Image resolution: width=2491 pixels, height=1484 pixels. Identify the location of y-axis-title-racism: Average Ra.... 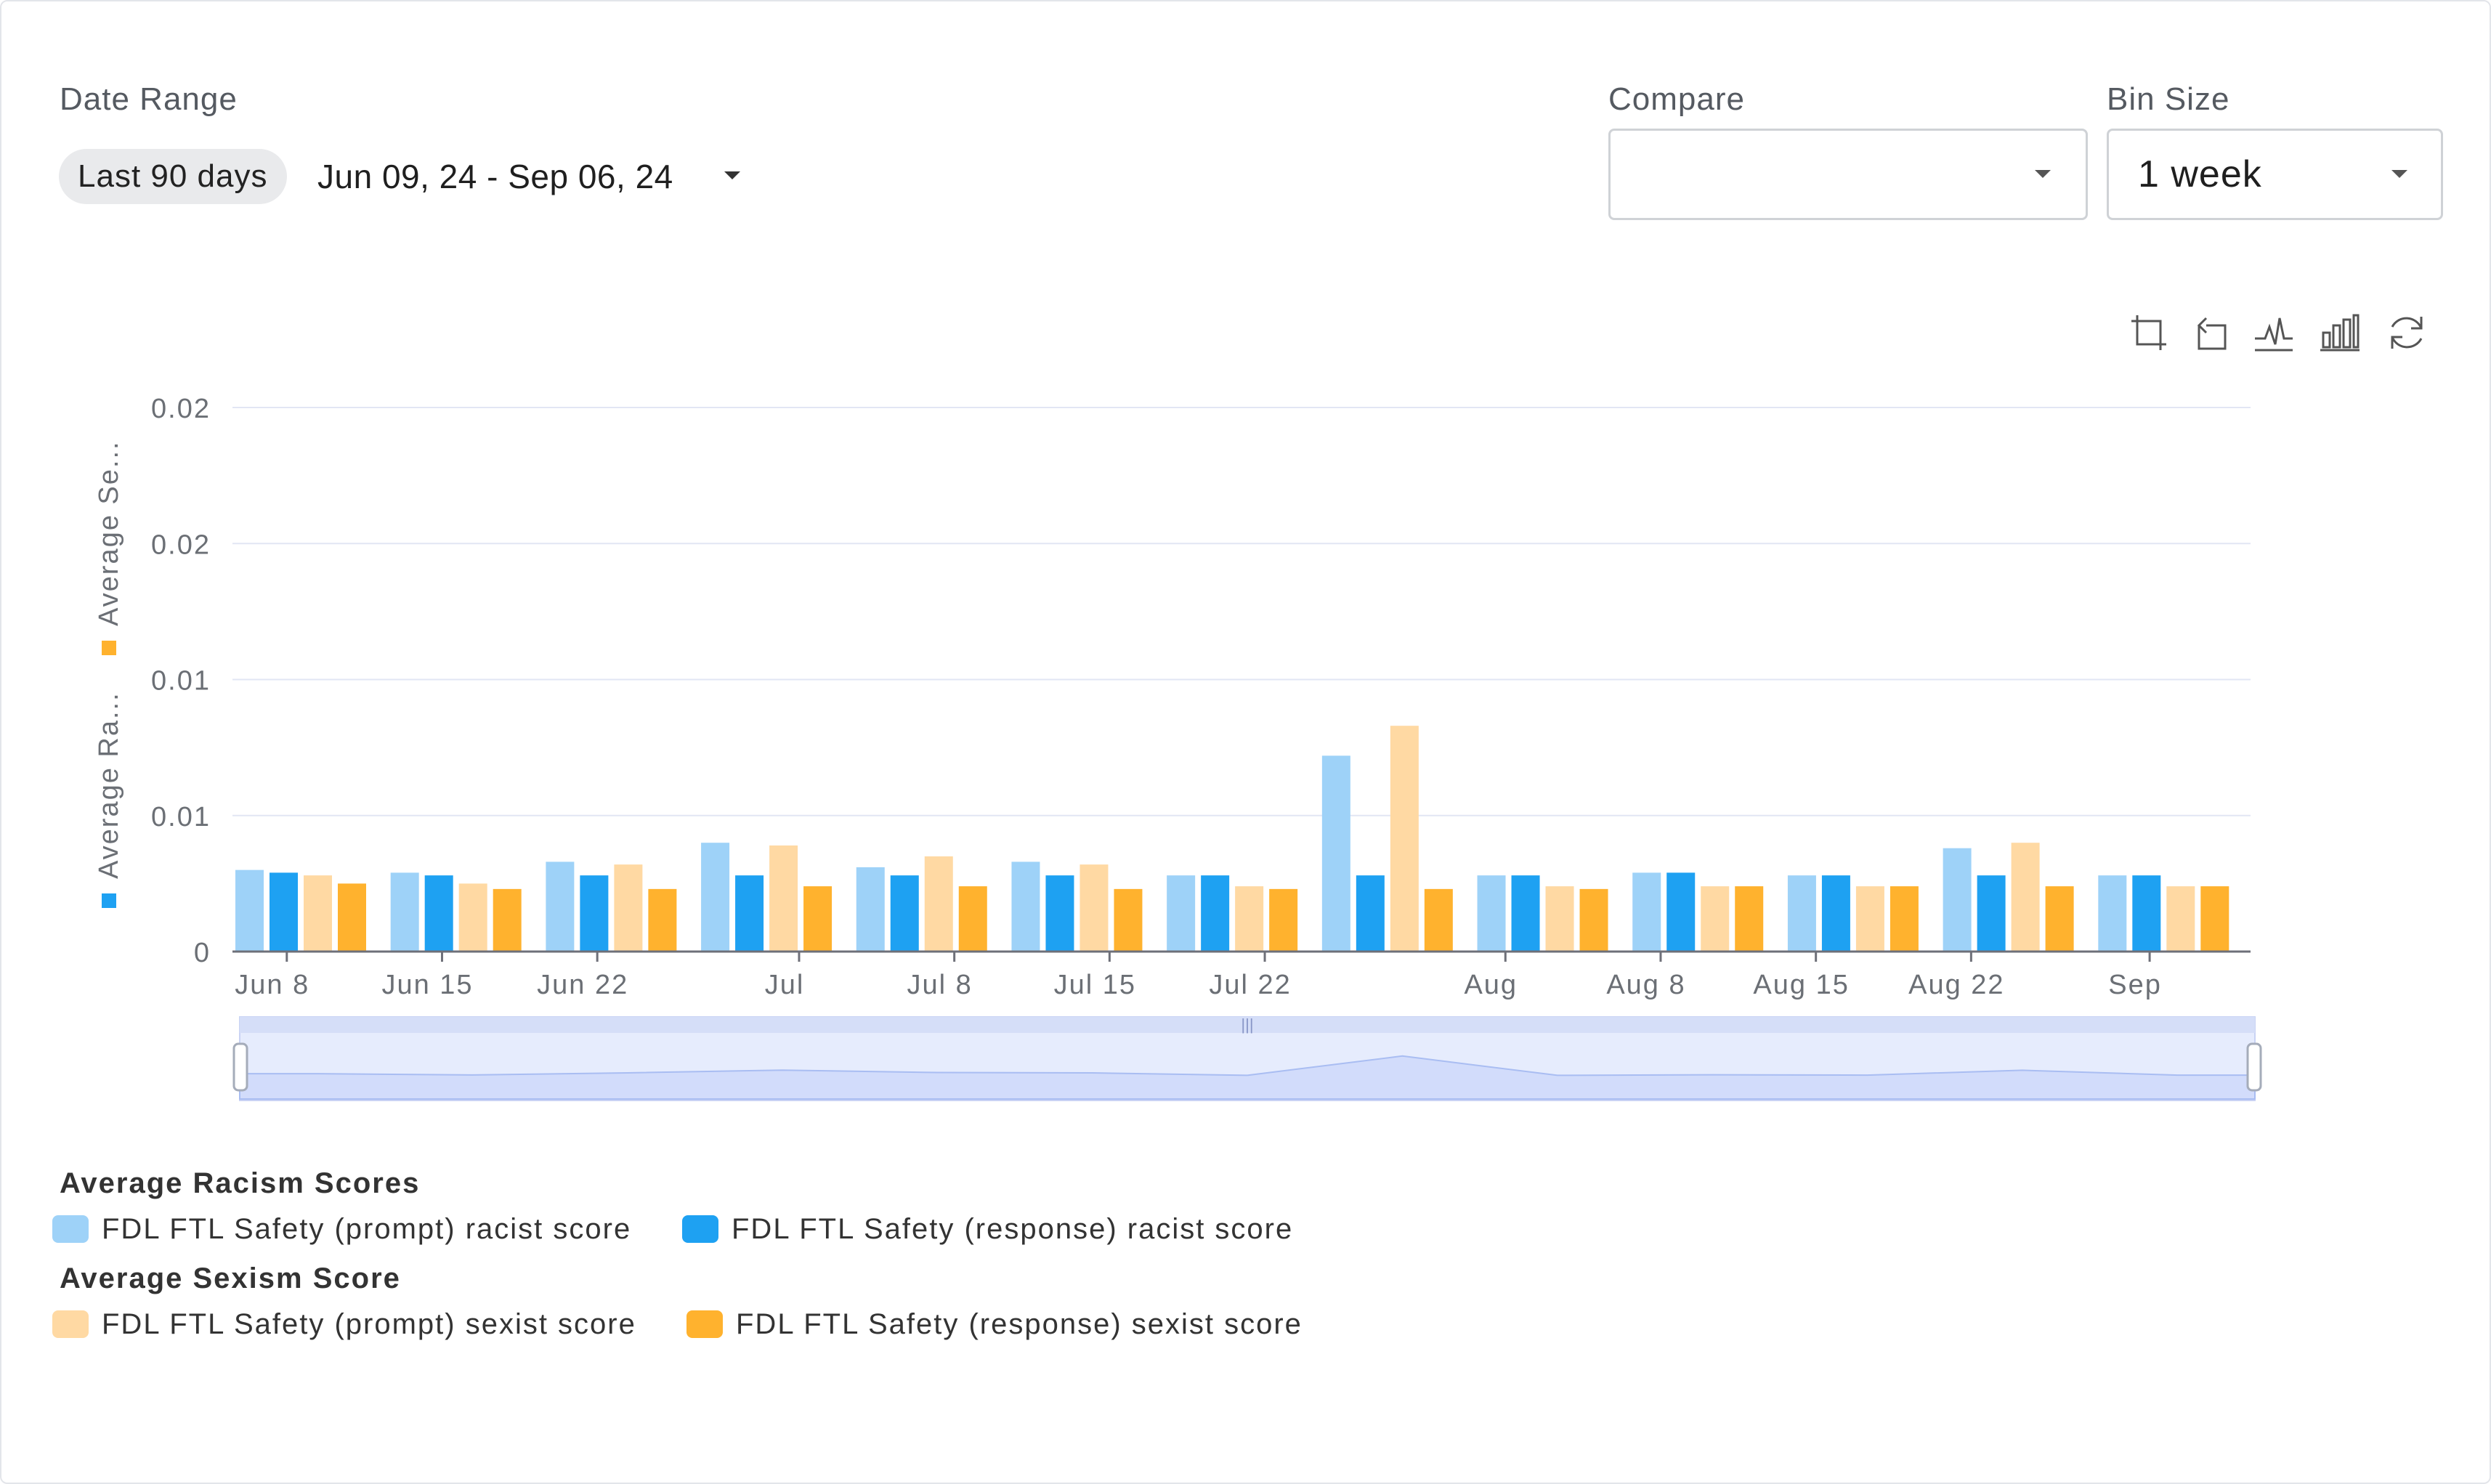
(109, 785).